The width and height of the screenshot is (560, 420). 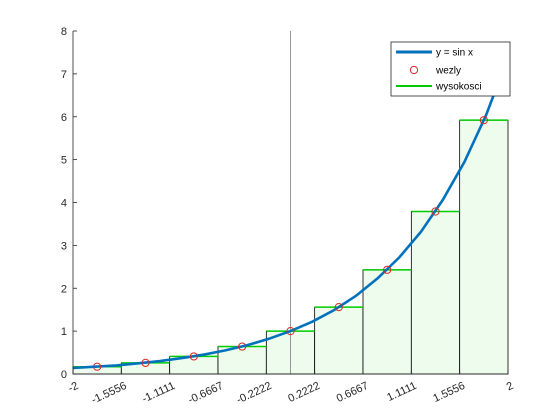 I want to click on x-tick-label: -2, so click(x=73, y=387).